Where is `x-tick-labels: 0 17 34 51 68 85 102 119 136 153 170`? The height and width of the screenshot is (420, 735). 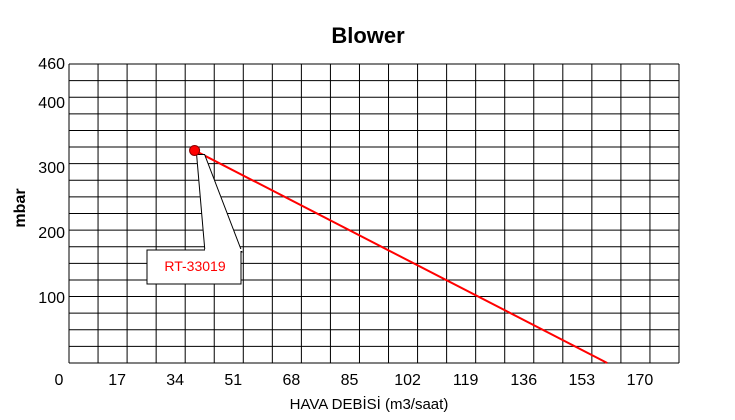
x-tick-labels: 0 17 34 51 68 85 102 119 136 153 170 is located at coordinates (354, 380).